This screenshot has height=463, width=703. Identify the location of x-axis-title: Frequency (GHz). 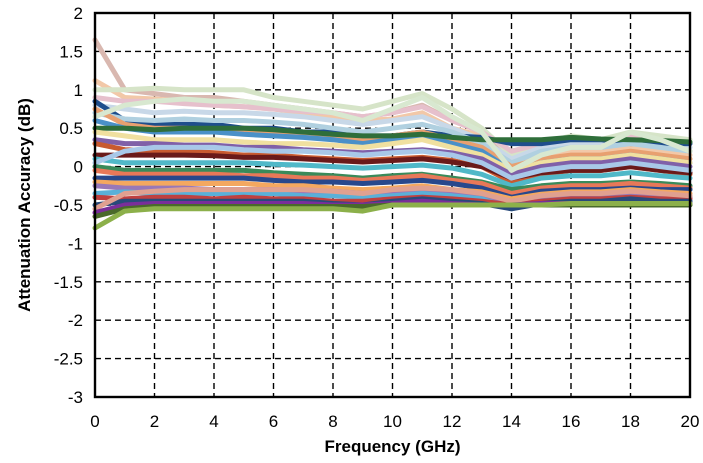
(392, 446).